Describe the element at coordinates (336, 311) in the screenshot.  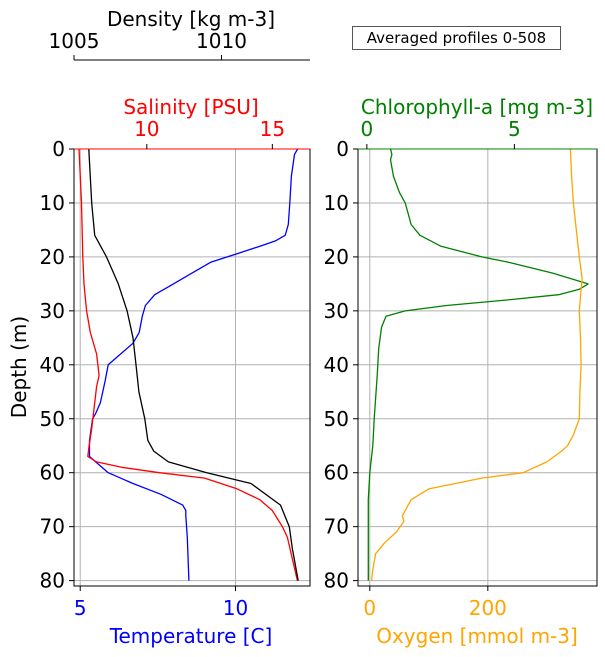
I see `right-ytick-label: 30` at that location.